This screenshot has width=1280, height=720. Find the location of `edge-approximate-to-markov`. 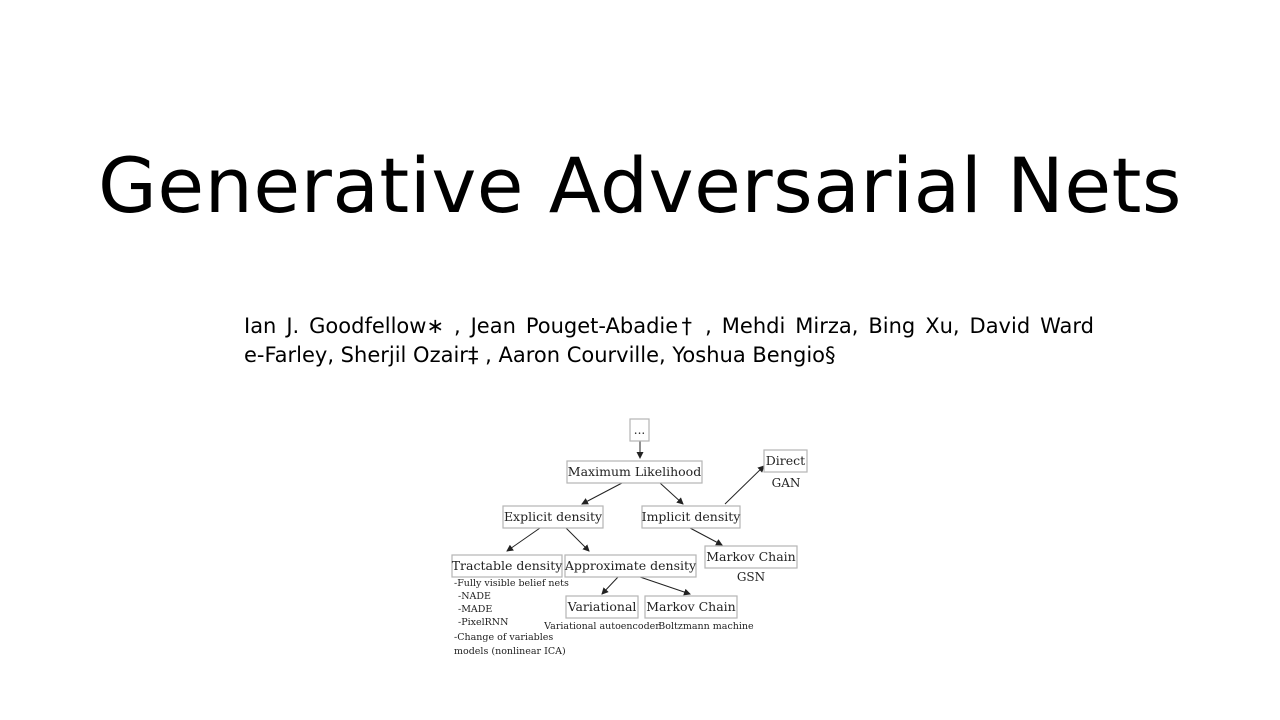

edge-approximate-to-markov is located at coordinates (665, 586).